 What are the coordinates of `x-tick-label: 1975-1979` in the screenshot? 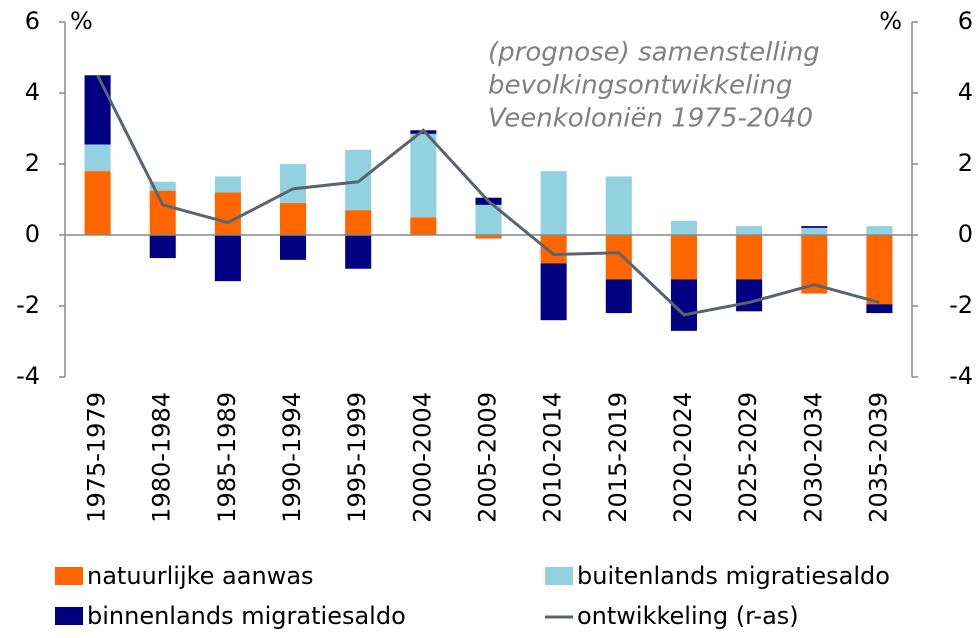 It's located at (97, 457).